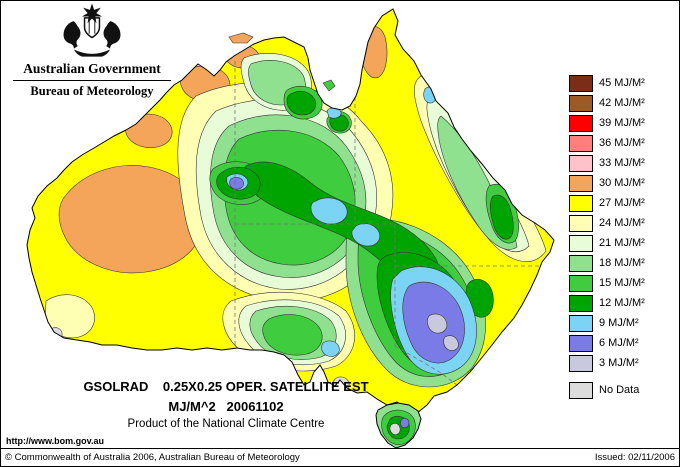 This screenshot has height=467, width=680. I want to click on legend-label: 21 MJ/M², so click(622, 243).